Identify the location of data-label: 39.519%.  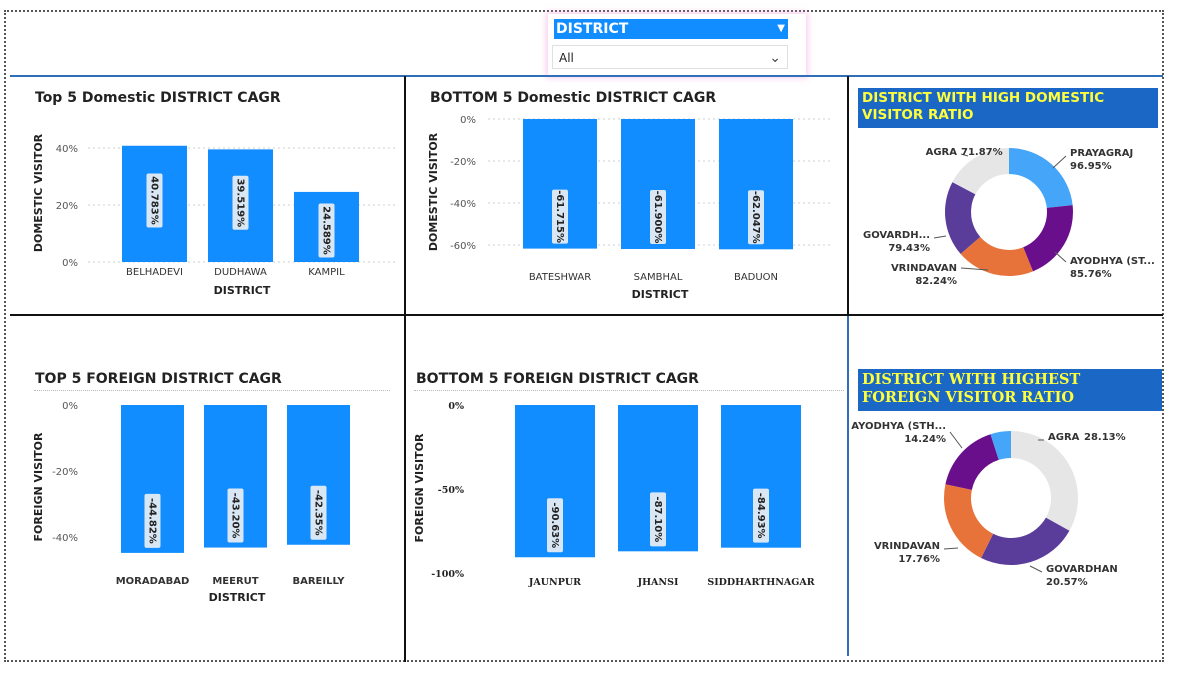
(240, 202).